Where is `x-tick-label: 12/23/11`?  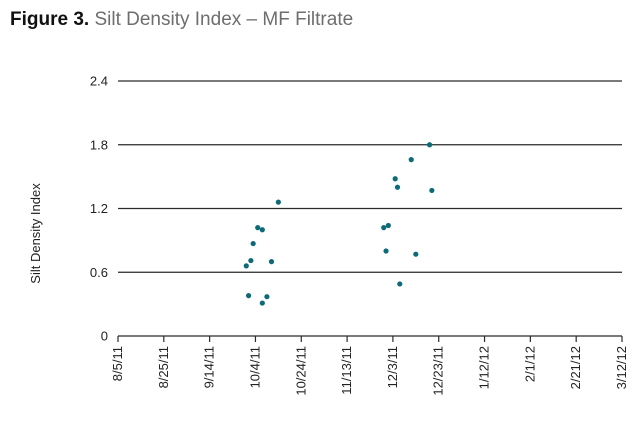 x-tick-label: 12/23/11 is located at coordinates (438, 371).